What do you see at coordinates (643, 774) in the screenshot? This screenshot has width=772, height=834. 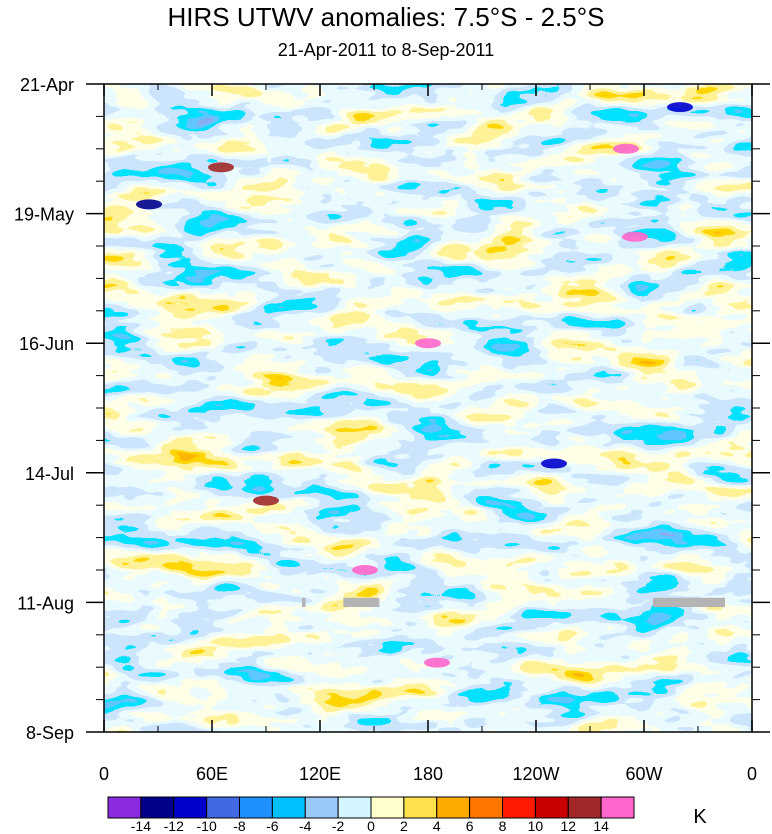 I see `x-tick-label: 60W` at bounding box center [643, 774].